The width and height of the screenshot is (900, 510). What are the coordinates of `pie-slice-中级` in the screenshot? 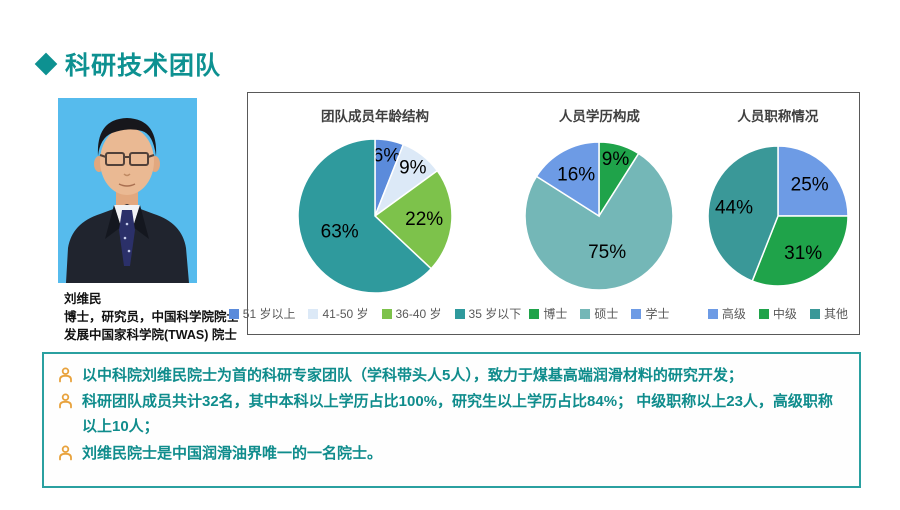 It's located at (800, 251).